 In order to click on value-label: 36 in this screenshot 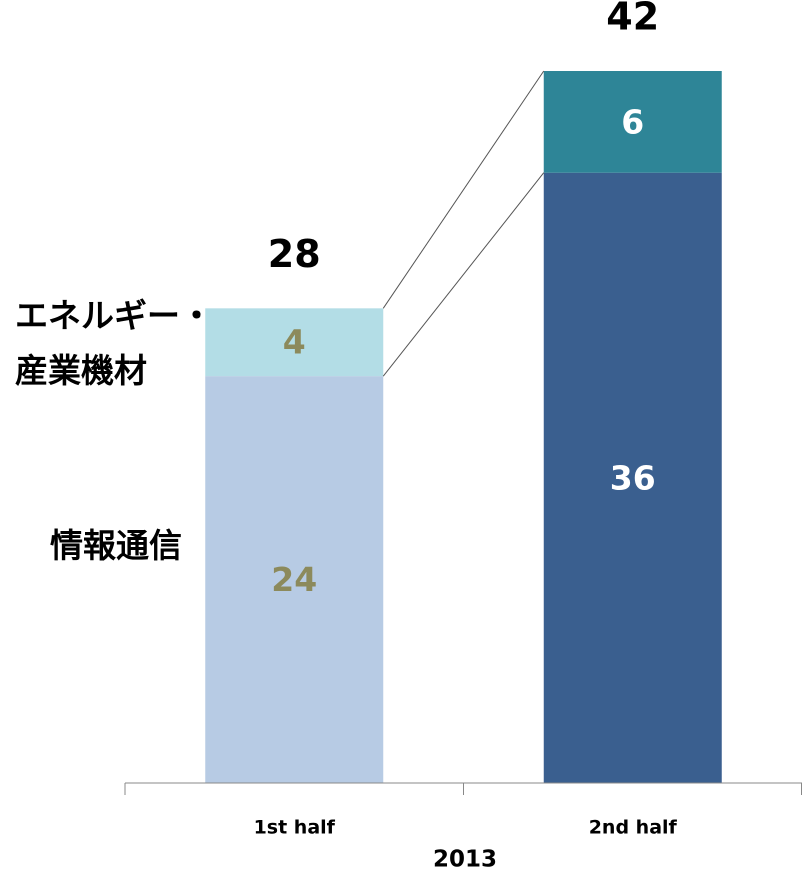, I will do `click(633, 477)`.